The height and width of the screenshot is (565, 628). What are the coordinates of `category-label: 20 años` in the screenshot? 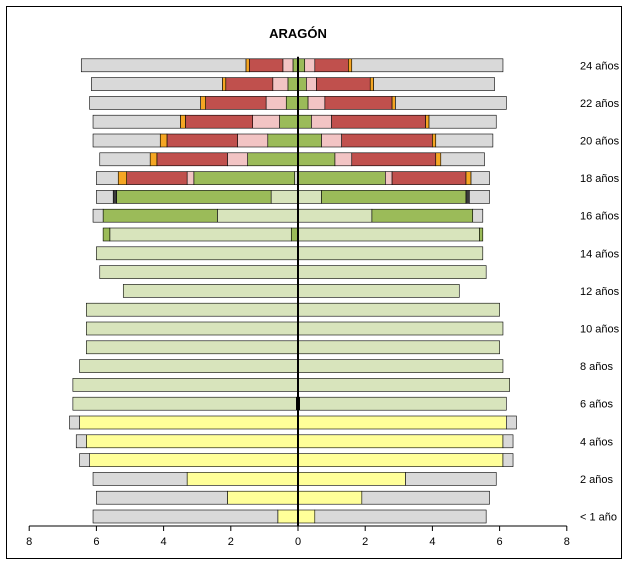 It's located at (600, 142).